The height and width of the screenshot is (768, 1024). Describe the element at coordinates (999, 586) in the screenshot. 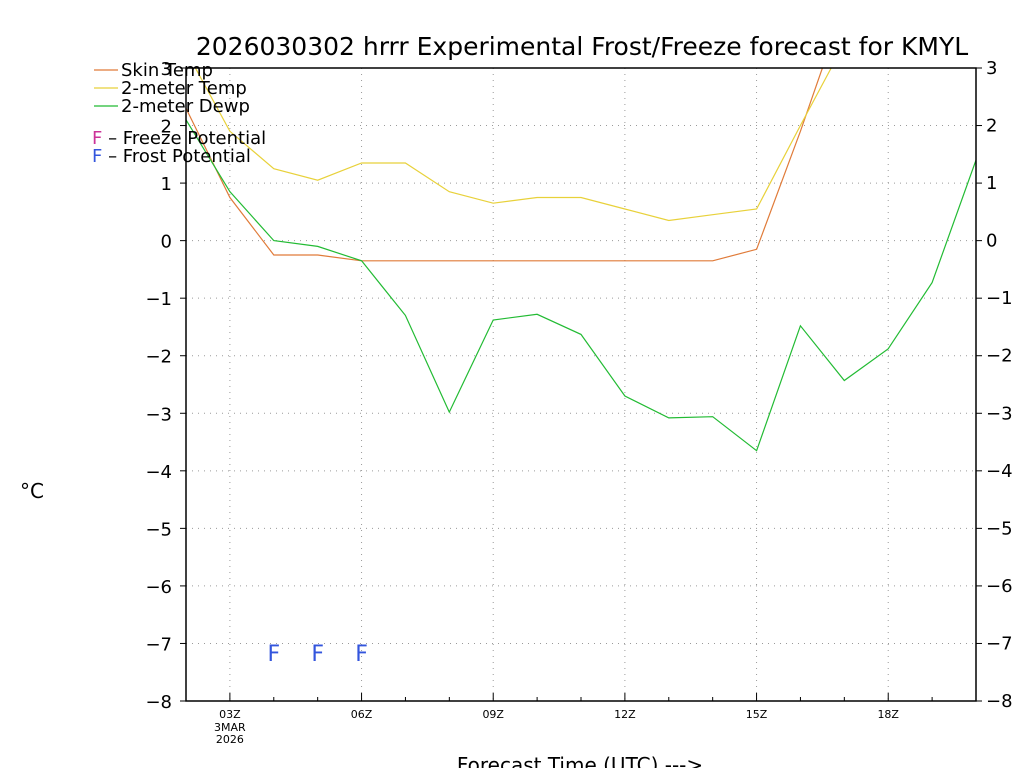

I see `y-tick-label-right: −6` at that location.